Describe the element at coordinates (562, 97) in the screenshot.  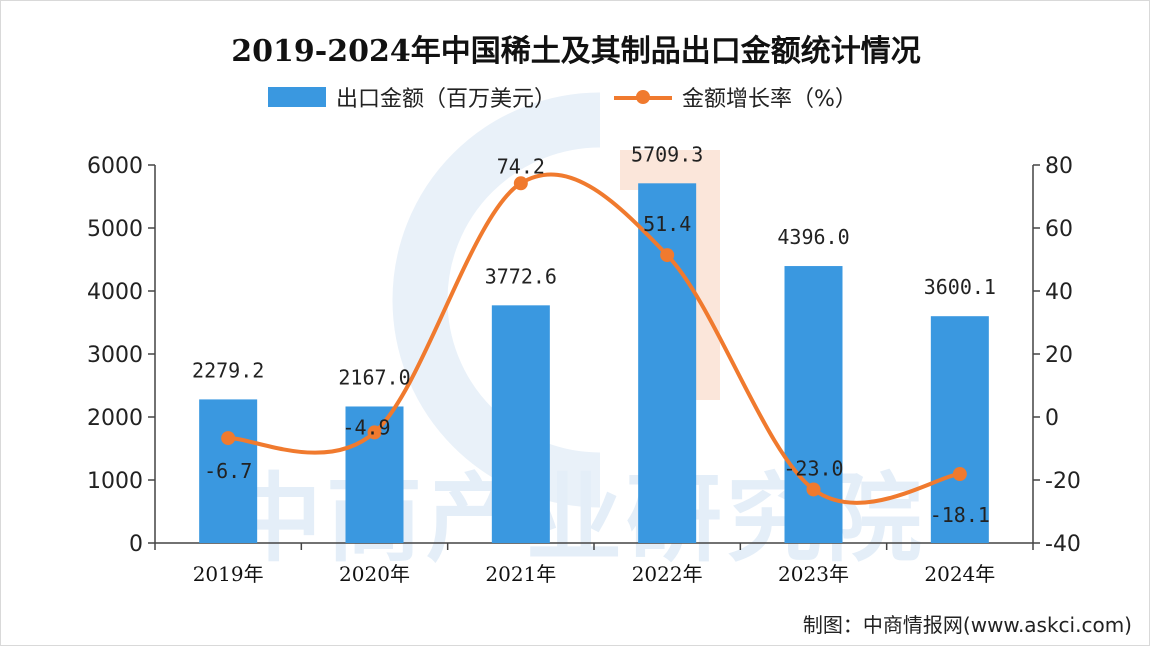
I see `legend: 出口金额（百万美元） 金额增长率（%）` at that location.